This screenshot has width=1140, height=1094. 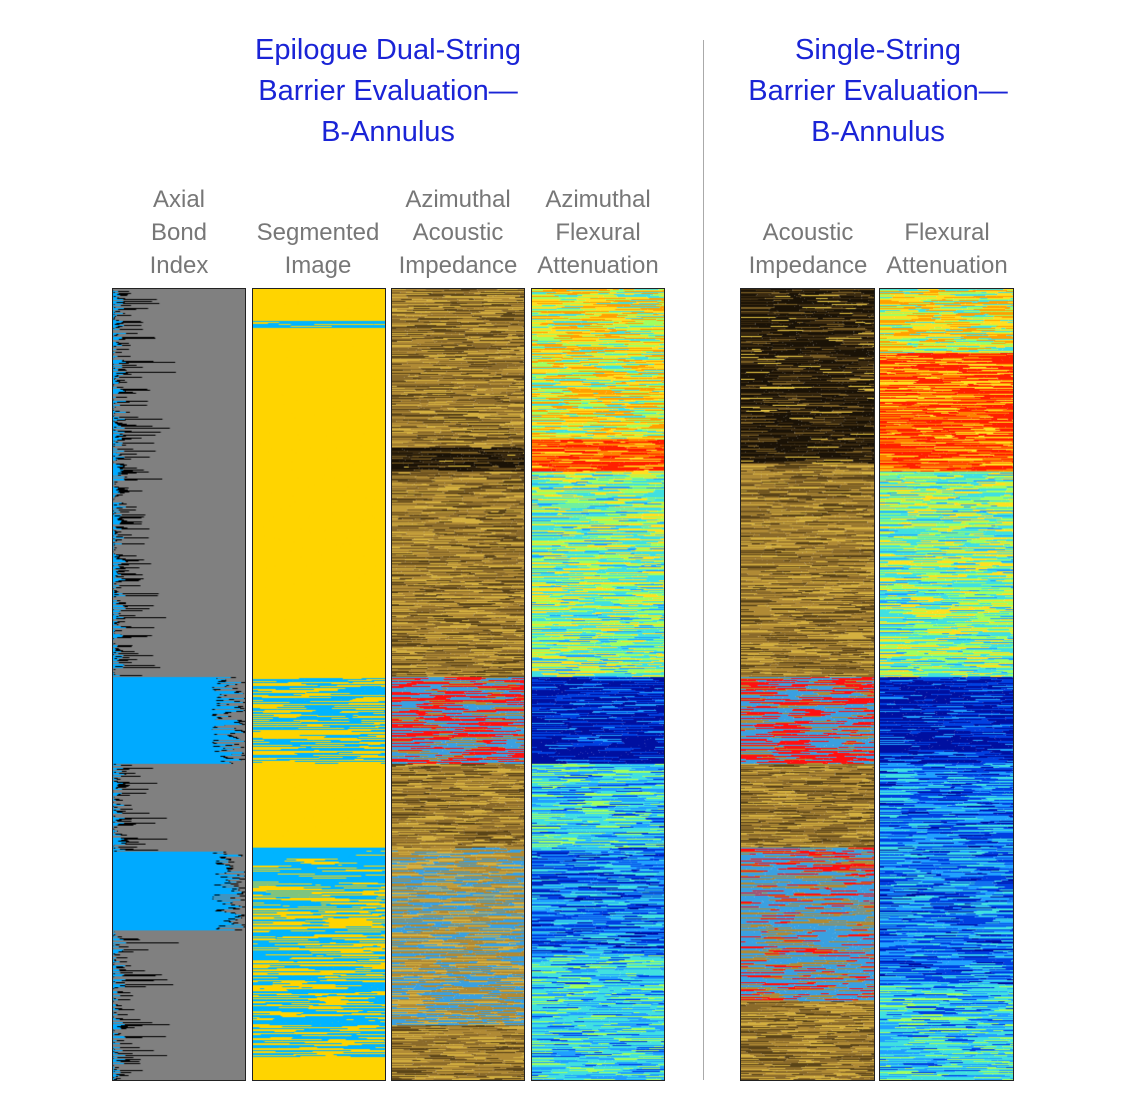 I want to click on single-impedance-image, so click(x=807, y=684).